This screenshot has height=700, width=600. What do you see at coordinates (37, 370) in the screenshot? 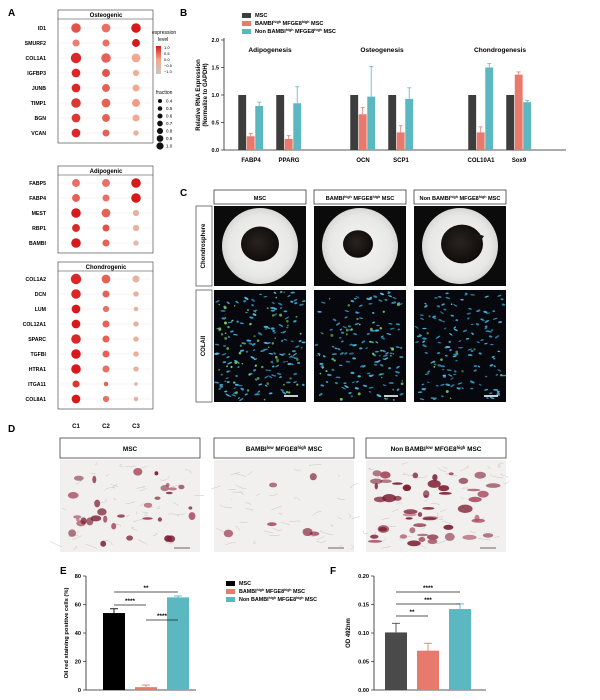
I see `gene-label: HTRA1` at bounding box center [37, 370].